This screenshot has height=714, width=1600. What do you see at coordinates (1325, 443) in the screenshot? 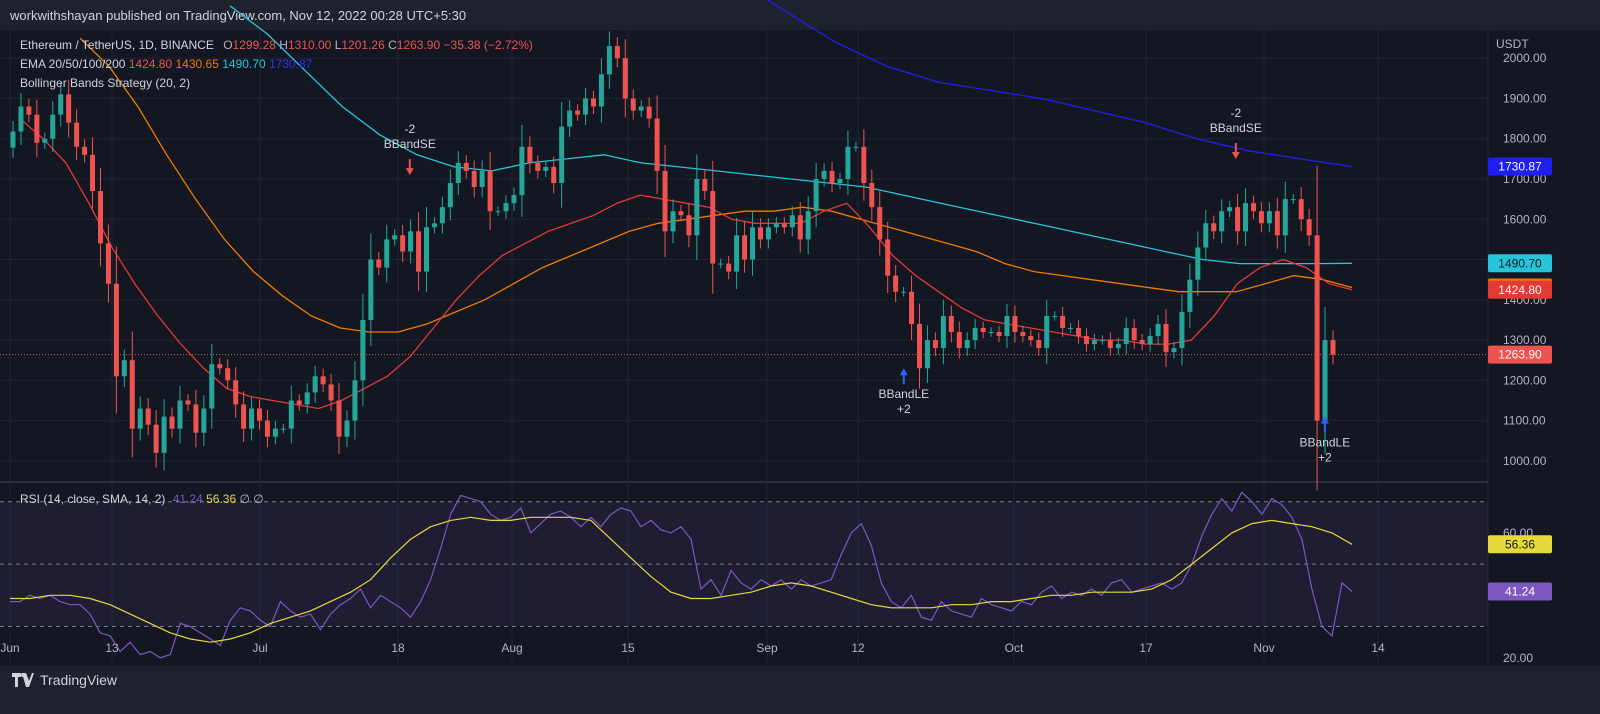
I see `signal-label: BBandLE` at bounding box center [1325, 443].